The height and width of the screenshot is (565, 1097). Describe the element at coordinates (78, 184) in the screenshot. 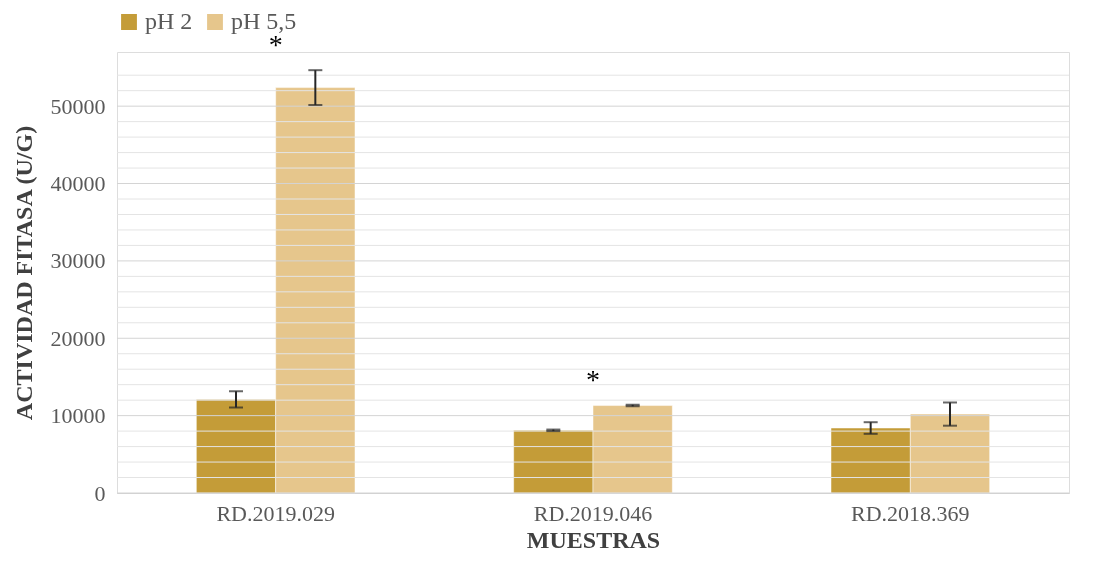

I see `y-tick-label: 40000` at that location.